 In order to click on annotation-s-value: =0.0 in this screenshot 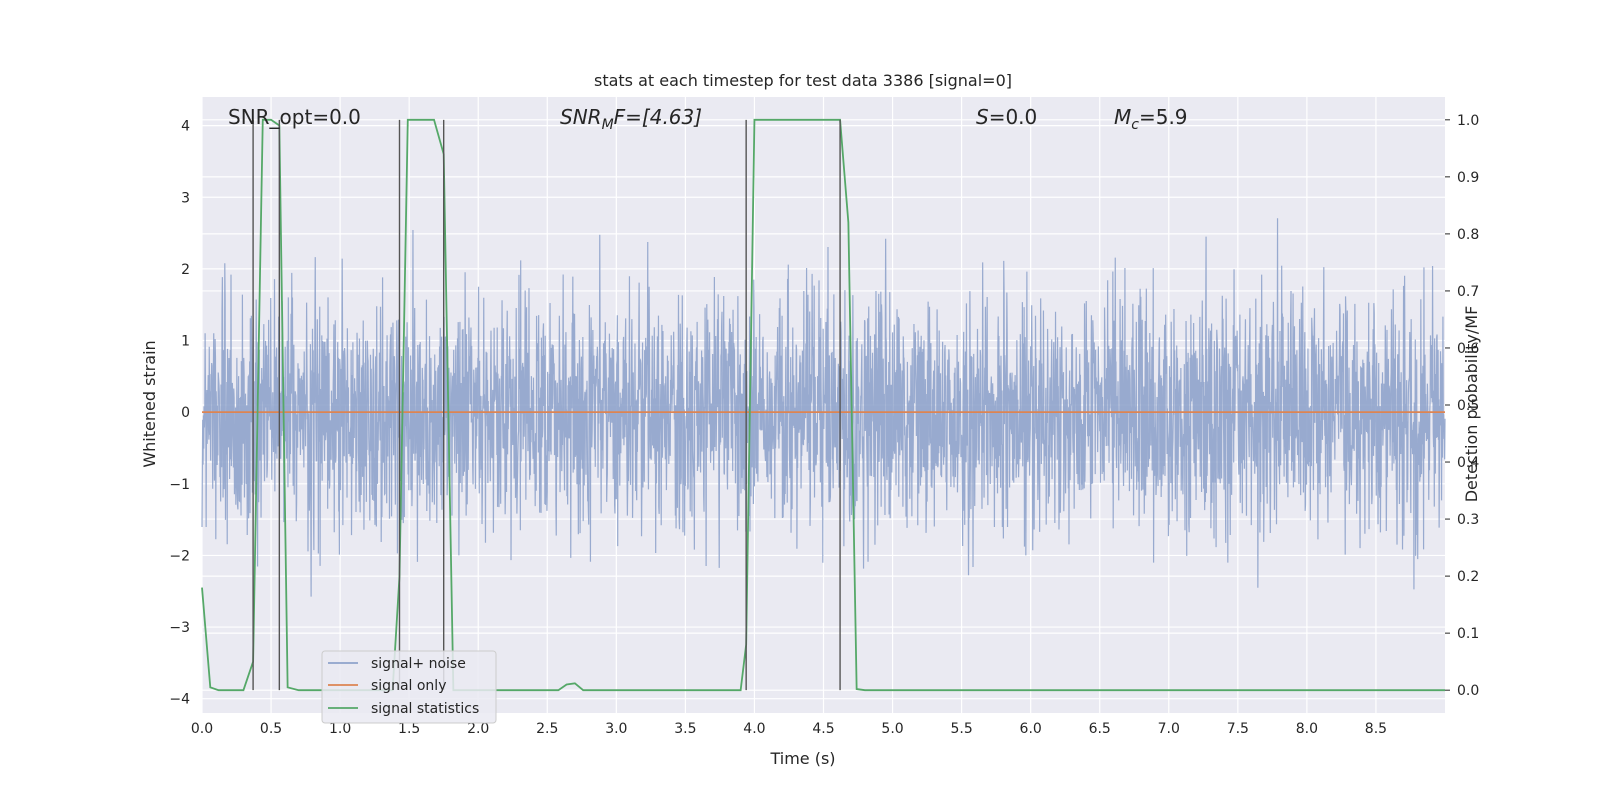, I will do `click(1013, 117)`.